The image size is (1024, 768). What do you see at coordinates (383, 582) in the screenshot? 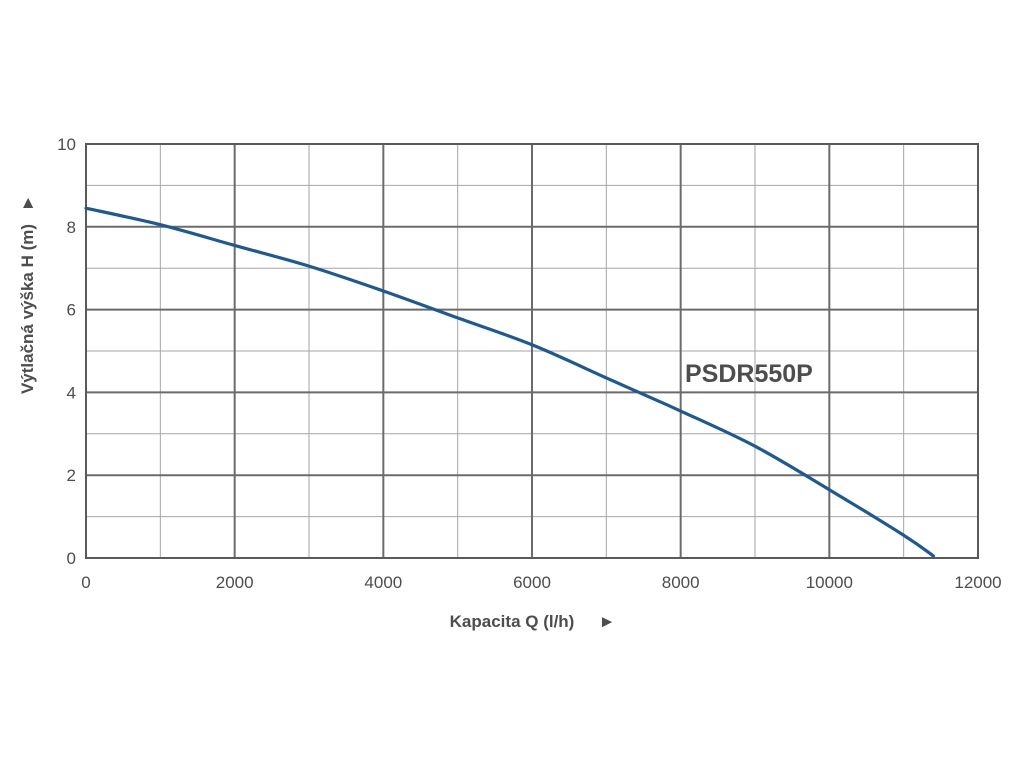
I see `x-tick-label: 4000` at bounding box center [383, 582].